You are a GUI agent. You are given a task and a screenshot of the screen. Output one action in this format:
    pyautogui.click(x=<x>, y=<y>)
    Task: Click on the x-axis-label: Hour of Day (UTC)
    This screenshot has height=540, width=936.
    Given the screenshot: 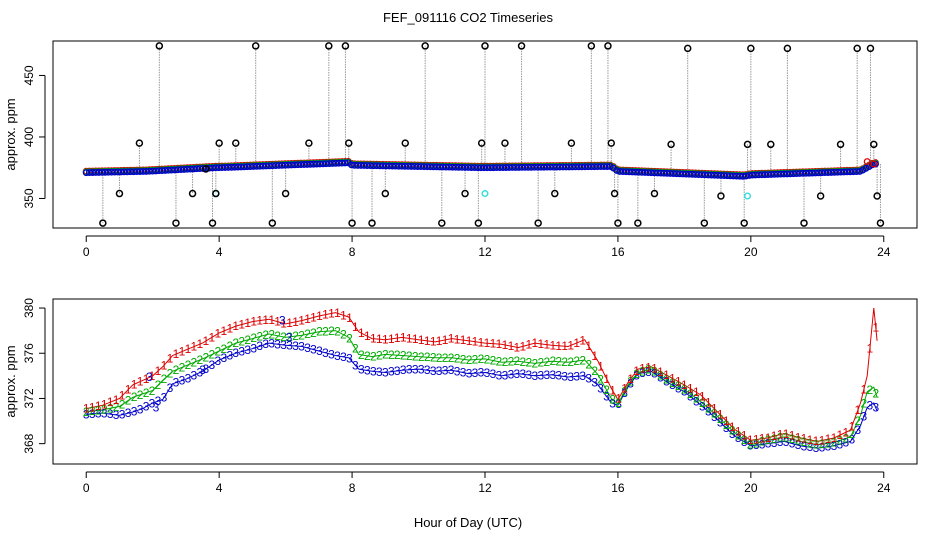 What is the action you would take?
    pyautogui.click(x=468, y=522)
    